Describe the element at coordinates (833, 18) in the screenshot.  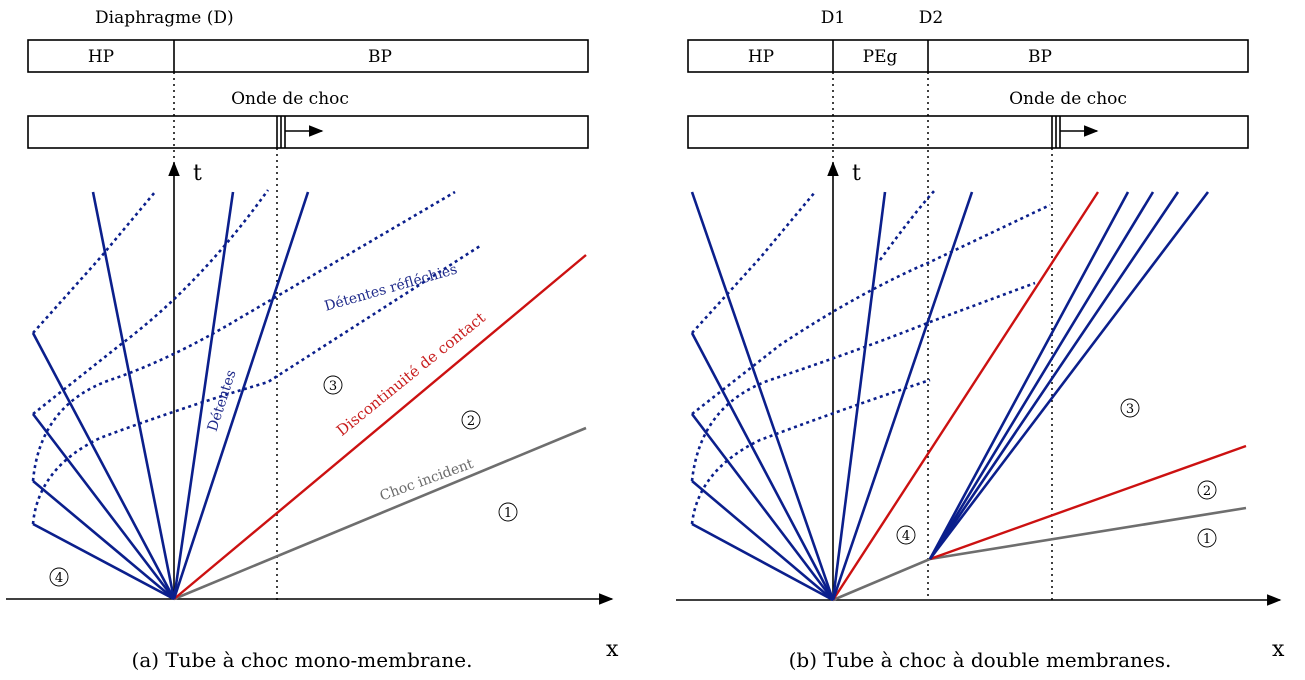
I see `diaphragm-1-label: D1` at that location.